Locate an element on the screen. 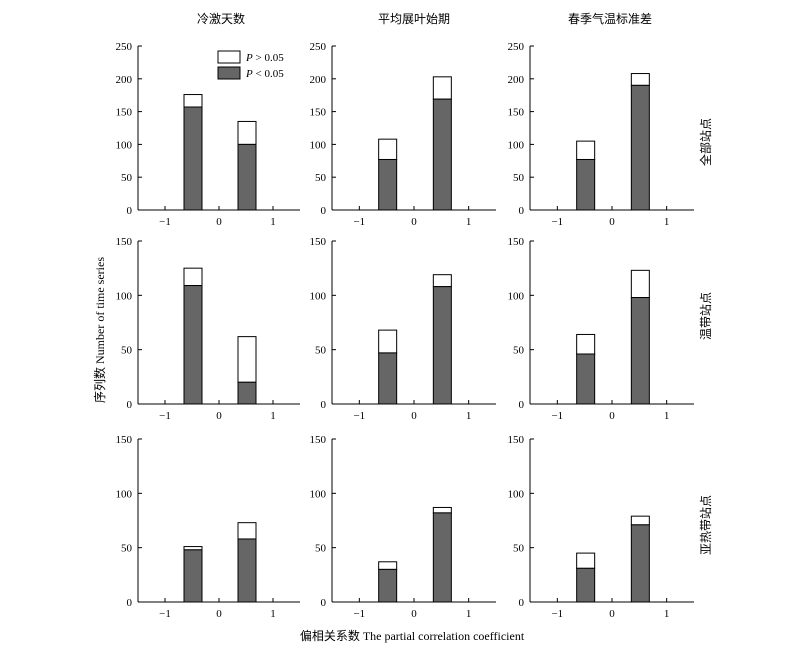 This screenshot has width=800, height=653. panel-r2-c0: 0 50 100 150 −1 0 1 is located at coordinates (208, 527).